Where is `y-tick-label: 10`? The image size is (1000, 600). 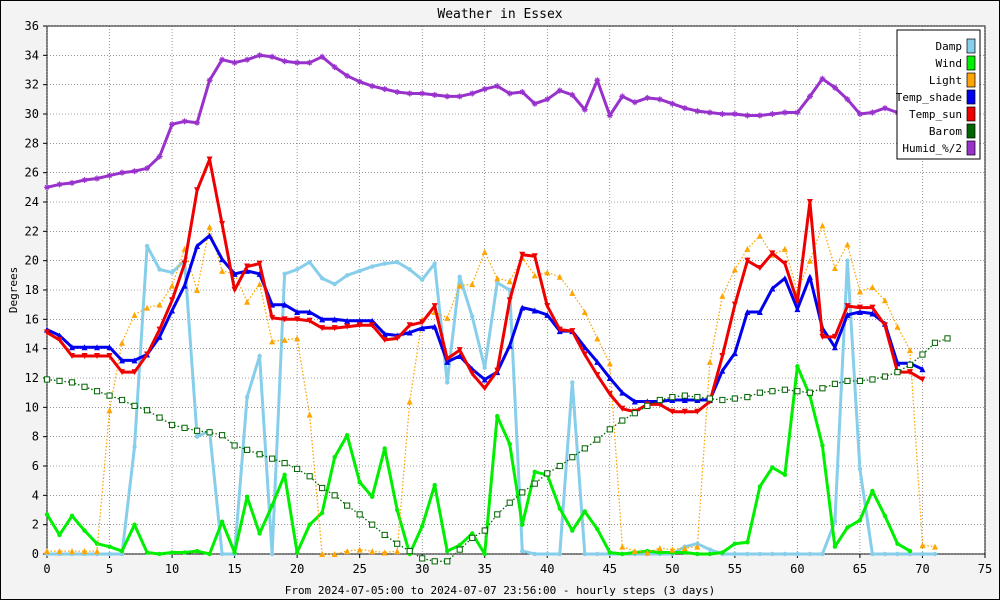
y-tick-label: 10 is located at coordinates (32, 407).